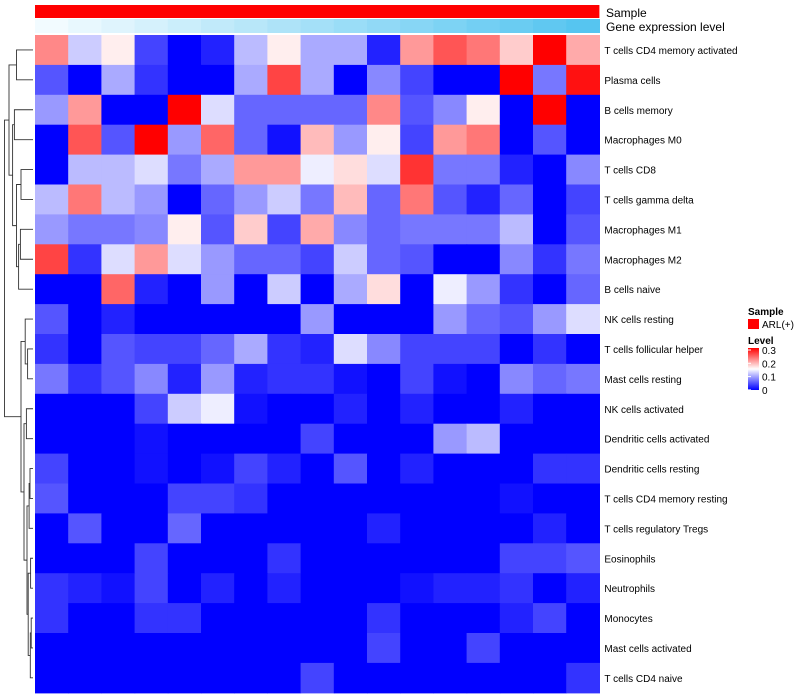 The height and width of the screenshot is (700, 800). What do you see at coordinates (643, 410) in the screenshot?
I see `row-label: NK cells activated` at bounding box center [643, 410].